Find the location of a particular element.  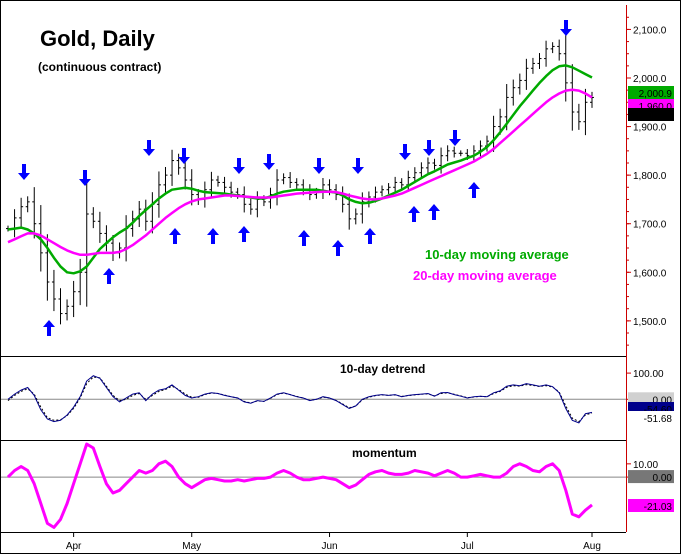

detrend-dashed-value-badge-label: -51.68 is located at coordinates (658, 419).